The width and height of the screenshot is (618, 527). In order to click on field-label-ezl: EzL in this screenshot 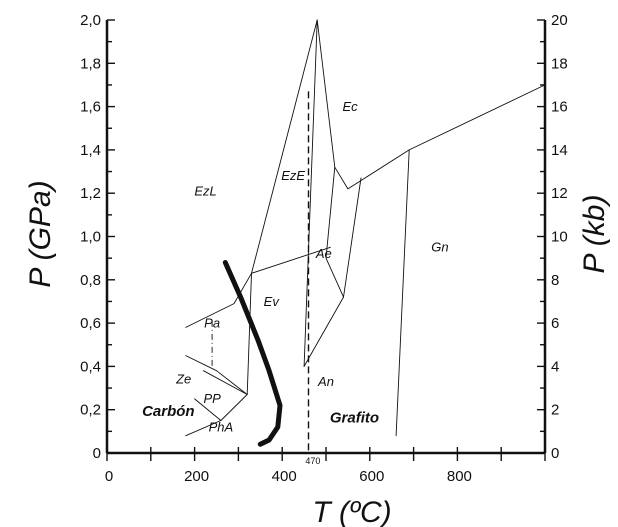, I will do `click(205, 190)`.